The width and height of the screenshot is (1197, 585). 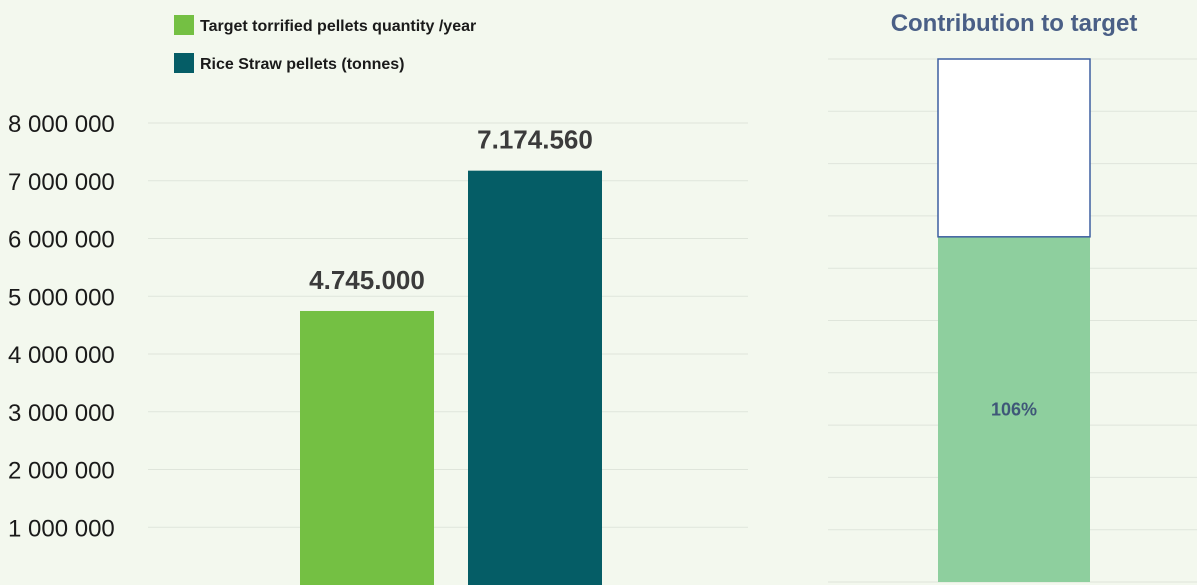 What do you see at coordinates (451, 210) in the screenshot?
I see `left-data-labels: 4.745.000 7.174.560` at bounding box center [451, 210].